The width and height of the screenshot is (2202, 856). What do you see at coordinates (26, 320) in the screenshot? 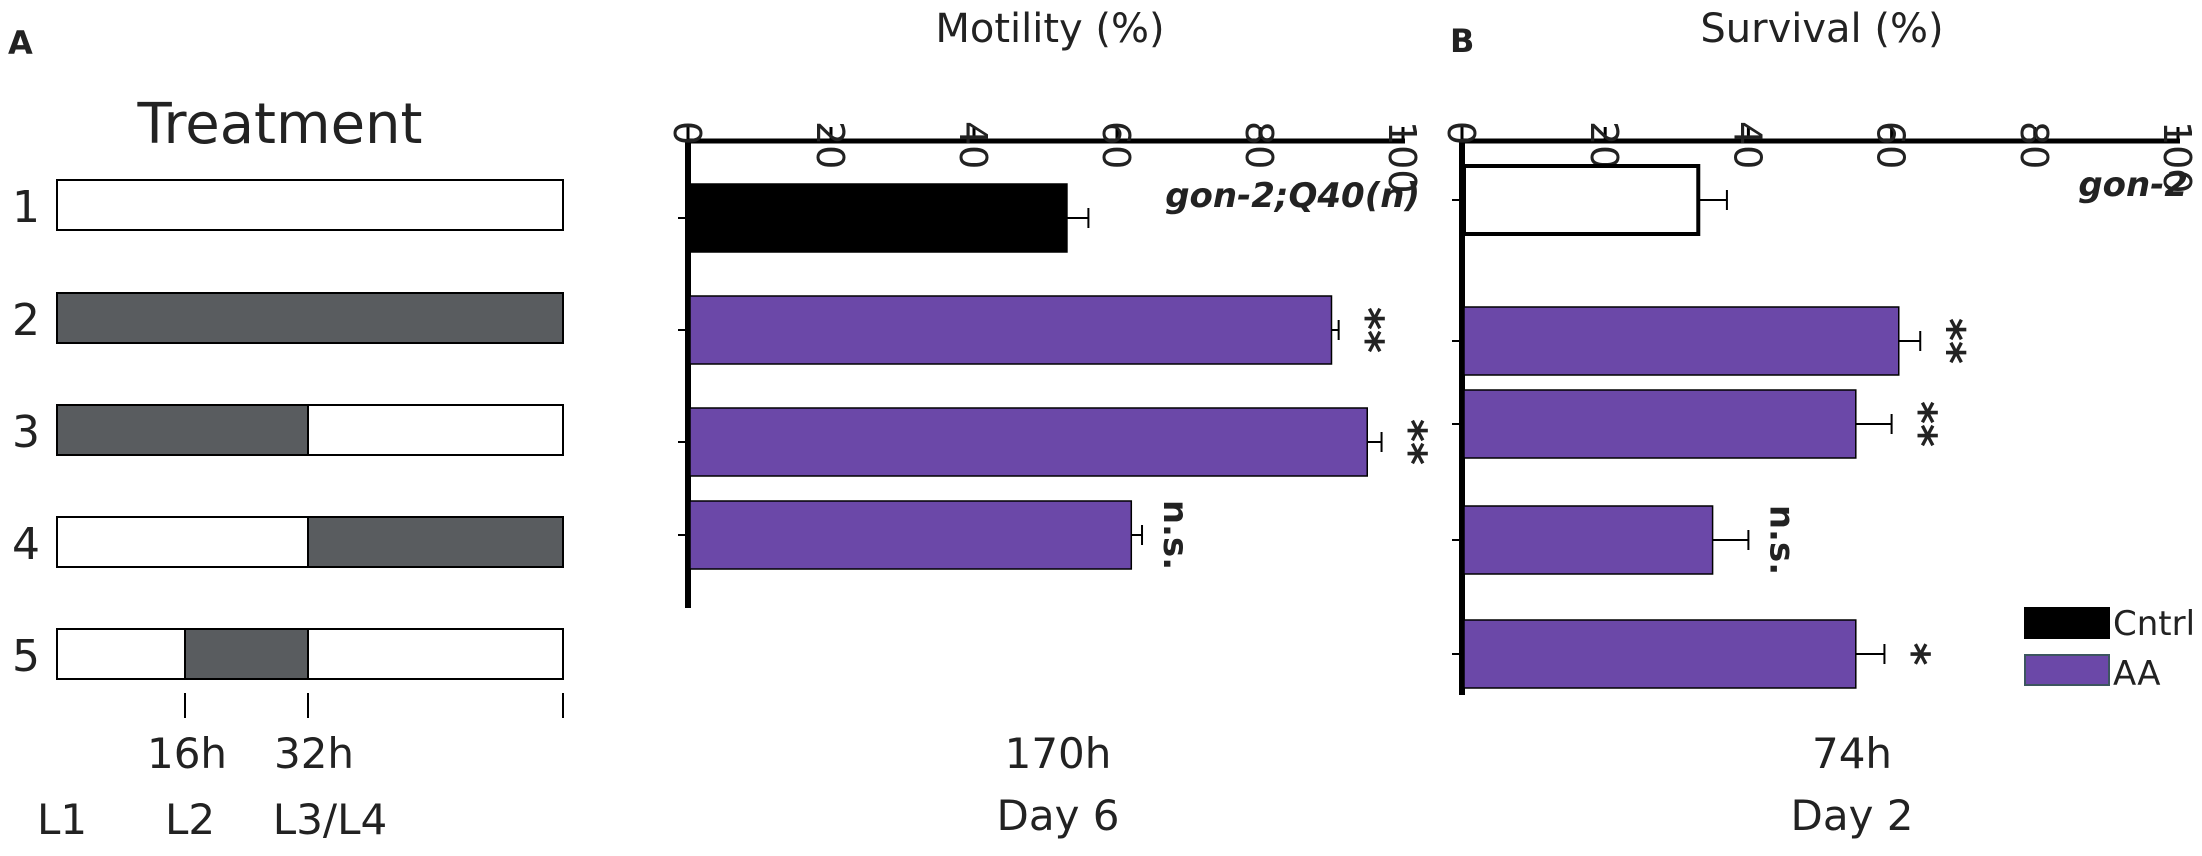
I see `treatment-row-label: 2` at bounding box center [26, 320].